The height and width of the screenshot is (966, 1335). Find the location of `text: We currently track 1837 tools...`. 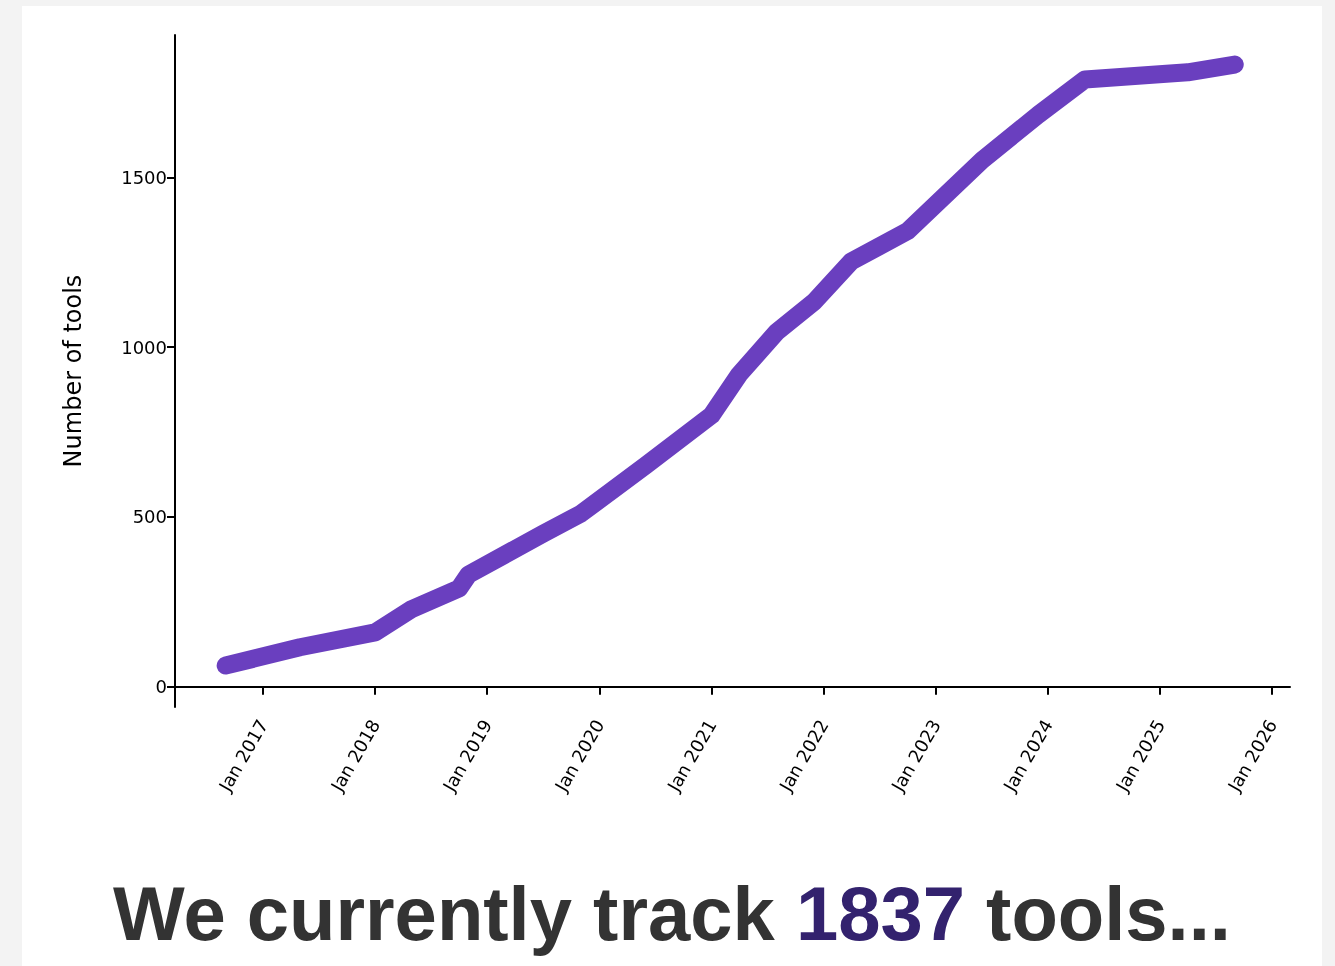

text: We currently track 1837 tools... is located at coordinates (672, 913).